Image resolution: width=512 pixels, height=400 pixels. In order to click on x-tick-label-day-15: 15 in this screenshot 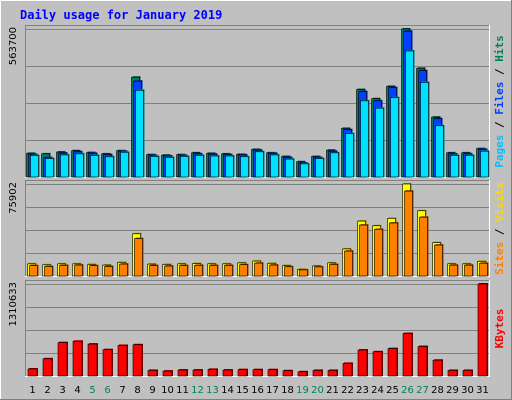, I will do `click(242, 390)`.